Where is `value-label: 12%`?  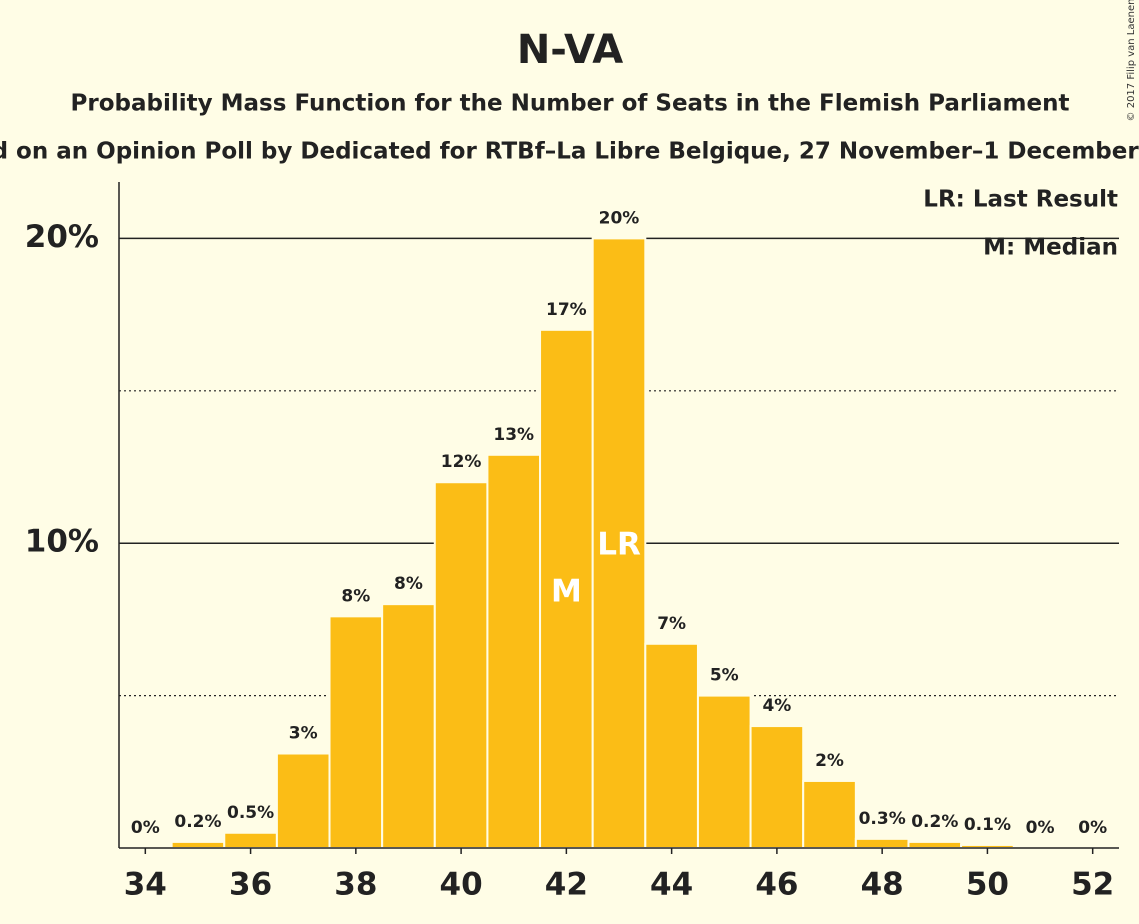 value-label: 12% is located at coordinates (461, 462).